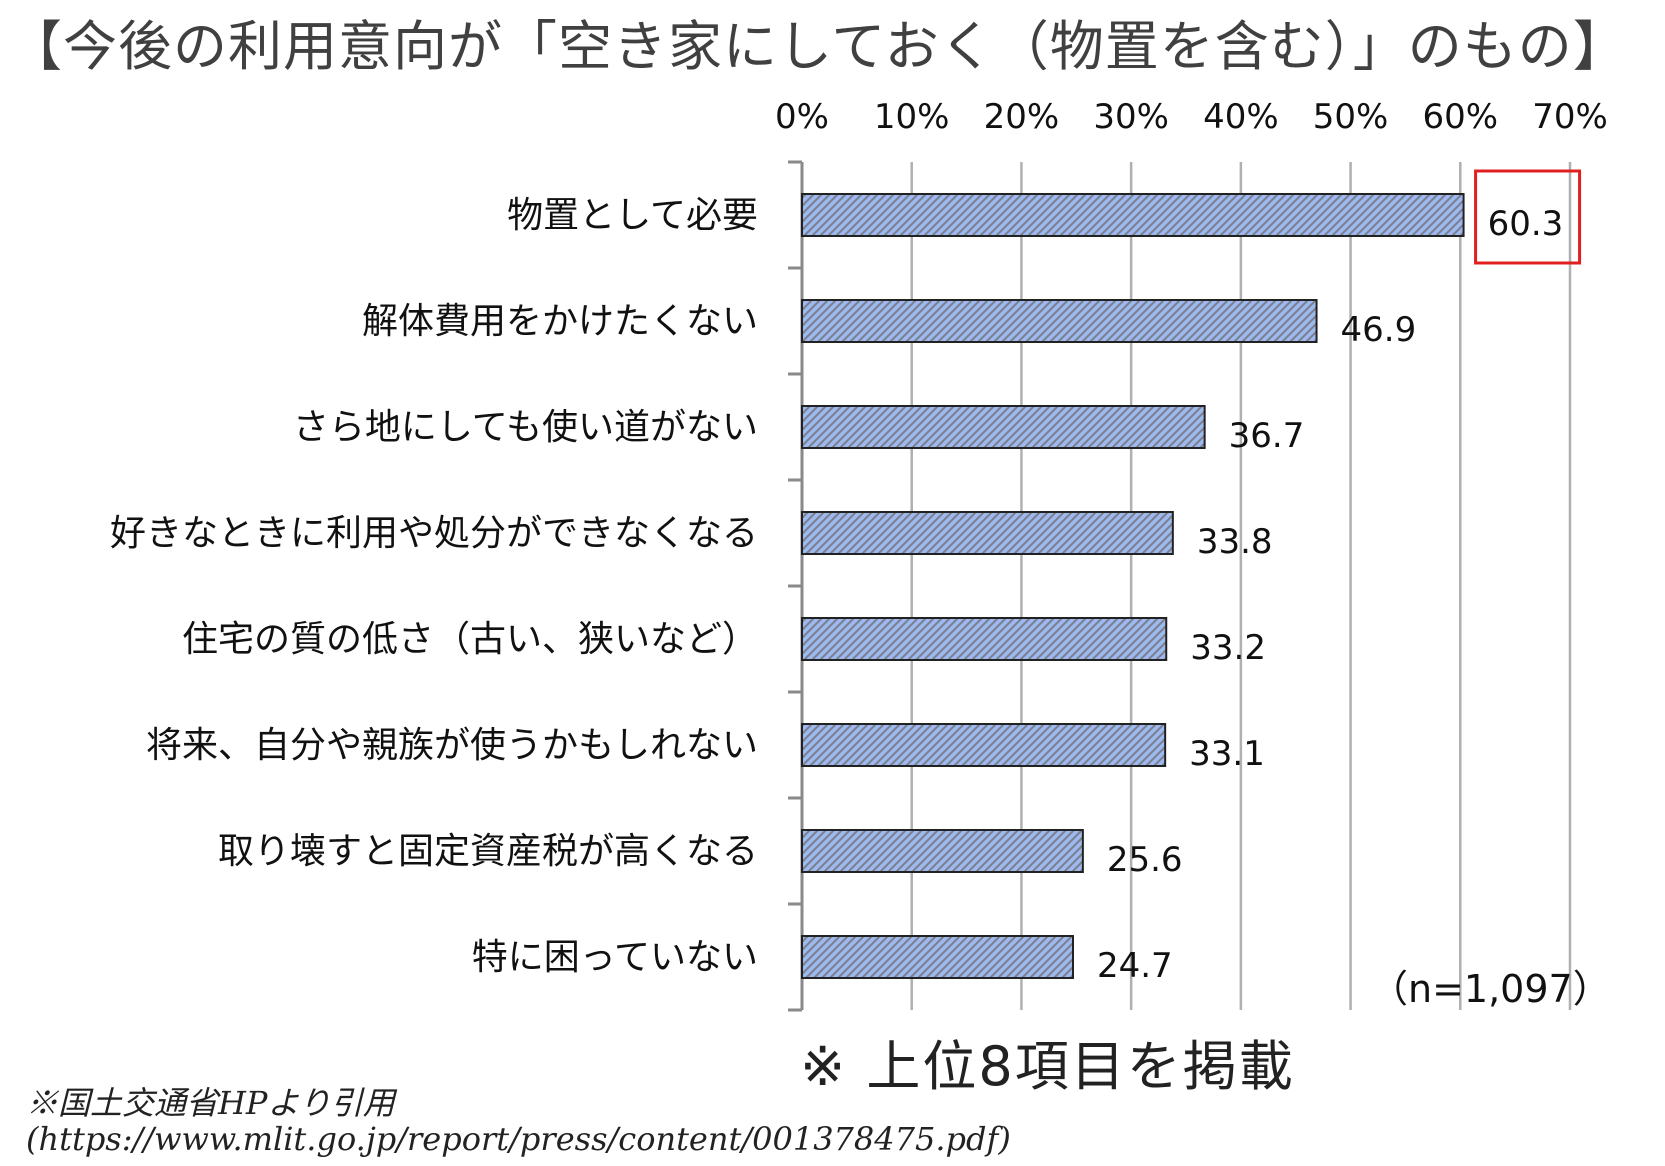 The height and width of the screenshot is (1166, 1665). I want to click on category-label: 好きなときに利用や処分ができなくなる, so click(434, 533).